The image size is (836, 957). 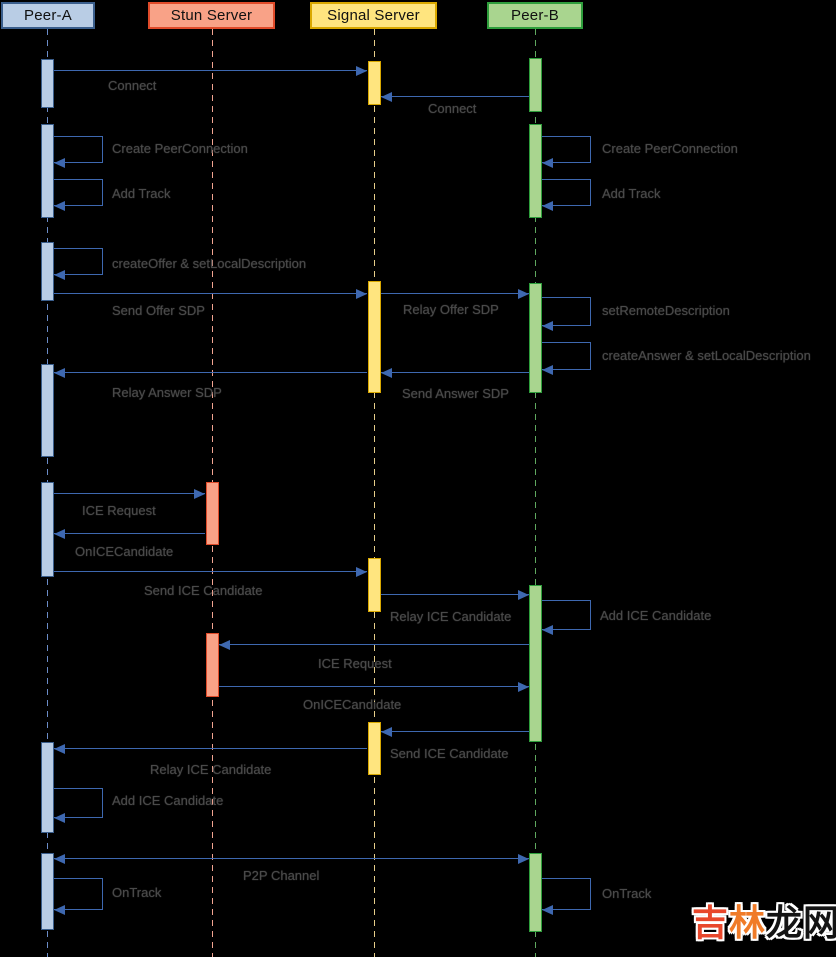 I want to click on watermark-char: 林, so click(x=748, y=922).